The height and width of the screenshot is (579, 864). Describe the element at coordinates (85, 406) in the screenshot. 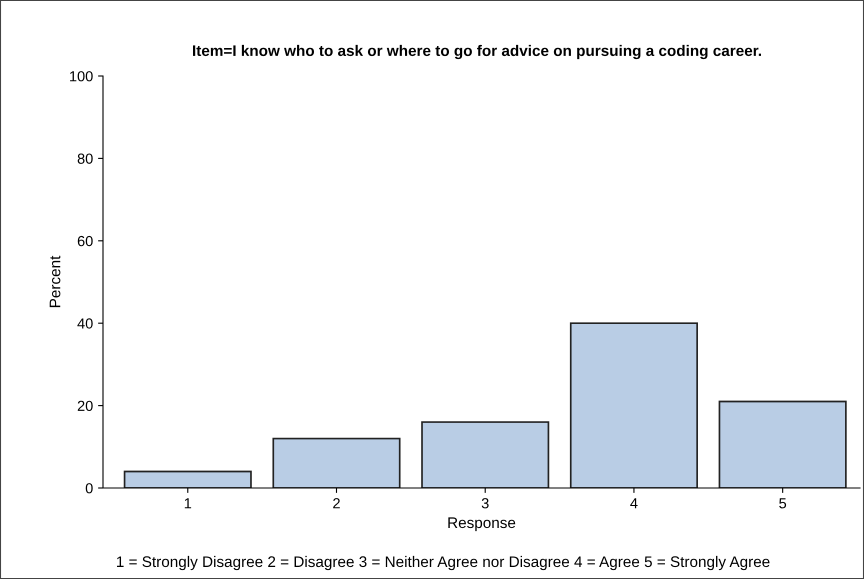

I see `y-tick-label: 20` at that location.